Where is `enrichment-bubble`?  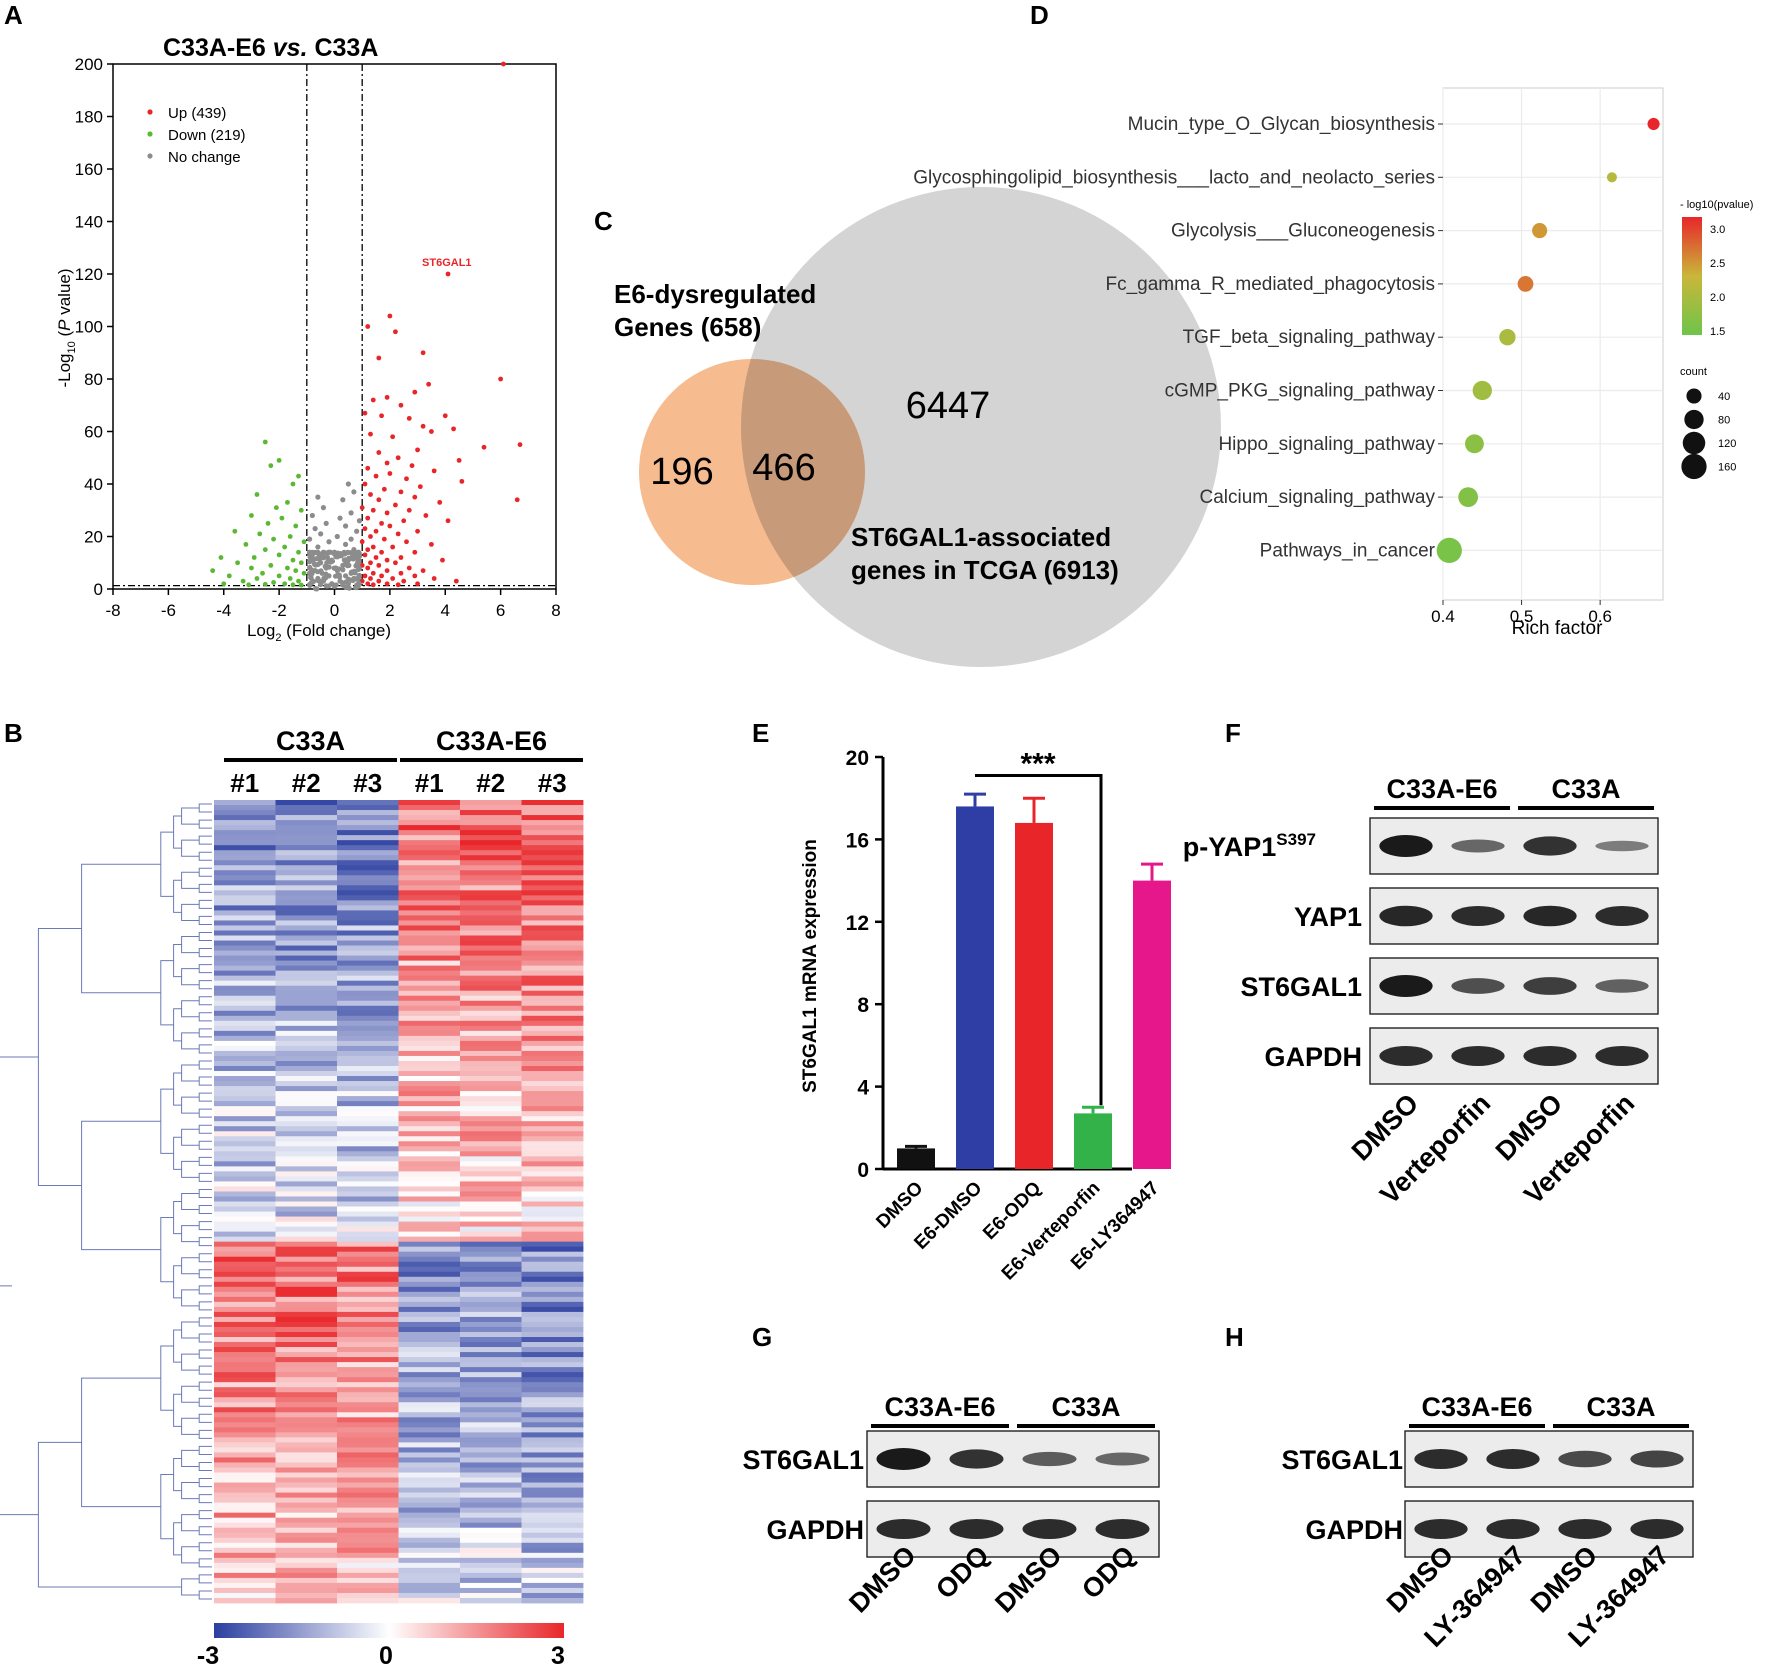
enrichment-bubble is located at coordinates (1468, 497).